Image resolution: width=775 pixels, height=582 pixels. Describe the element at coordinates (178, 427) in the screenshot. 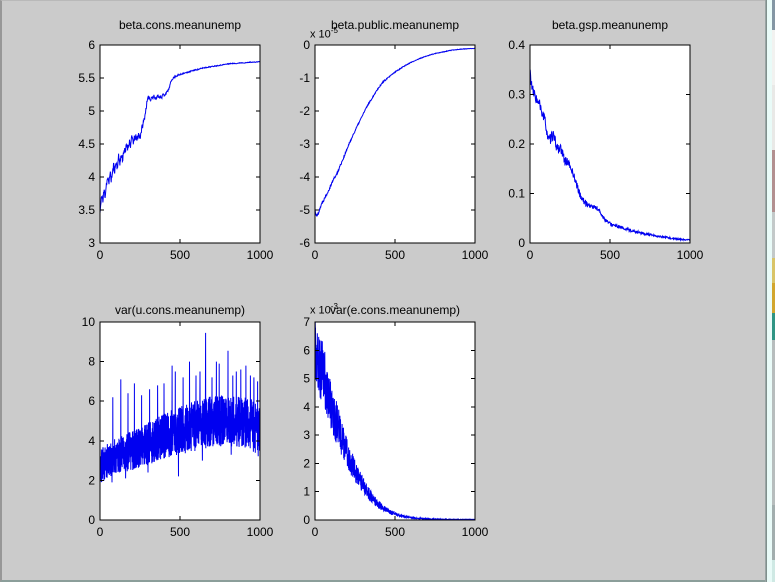

I see `axes-var-u-cons: 0 500 1000 0 2 4 6 8 10` at that location.